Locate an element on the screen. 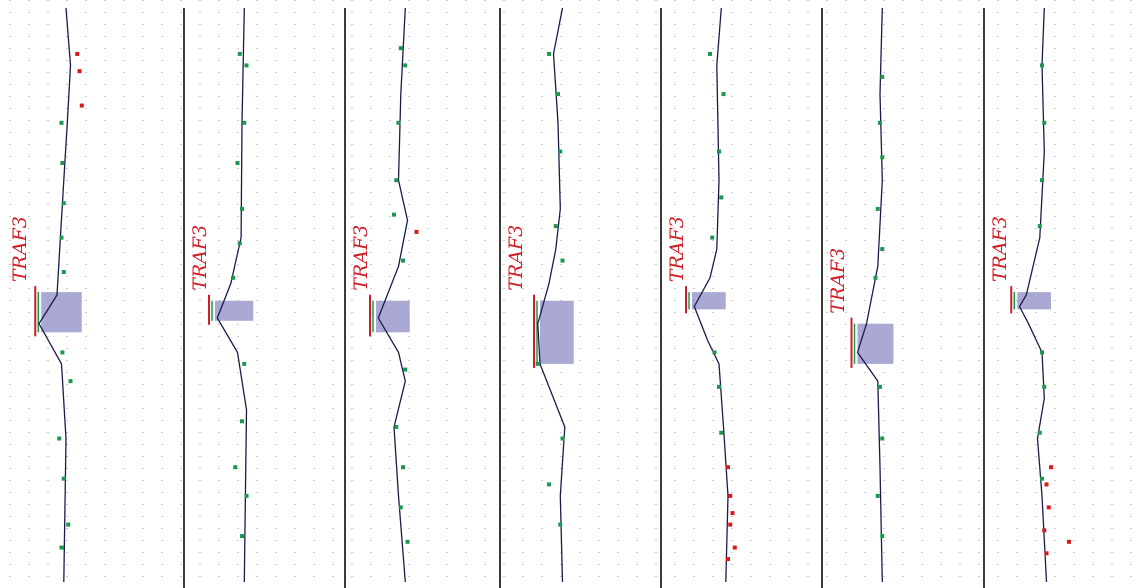 This screenshot has height=588, width=1144. panel-2: TRAF3 is located at coordinates (221, 295).